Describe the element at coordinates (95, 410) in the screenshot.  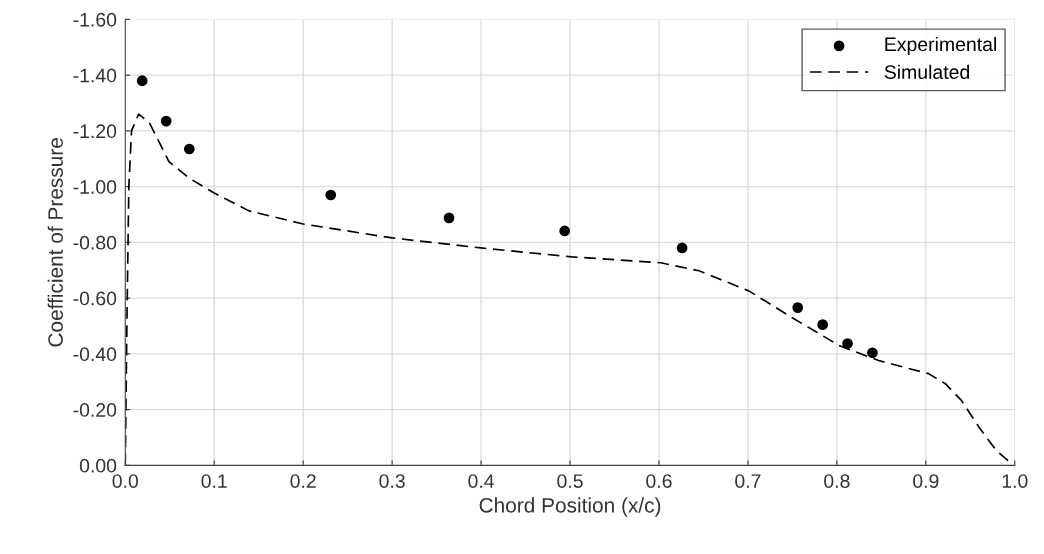
I see `y-tick-label: -0.20` at that location.